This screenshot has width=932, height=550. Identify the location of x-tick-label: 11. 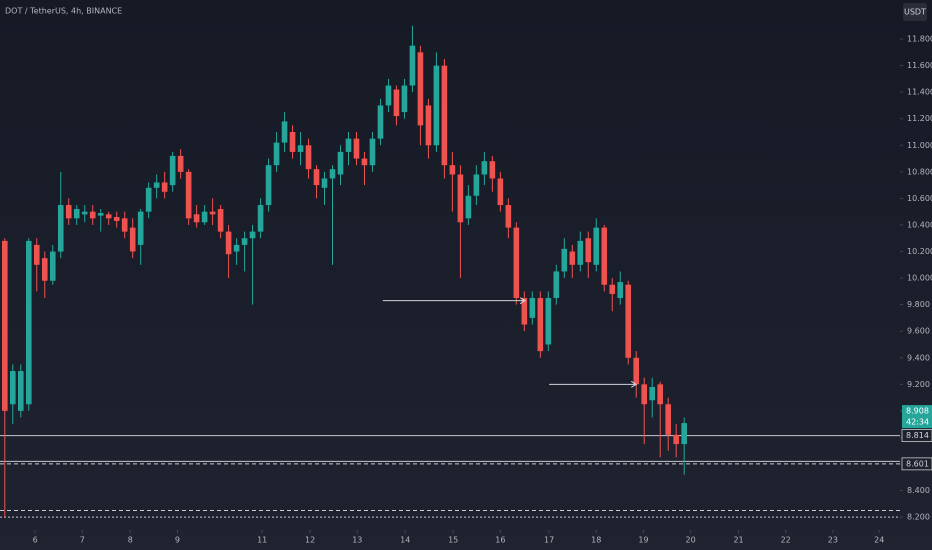
(262, 540).